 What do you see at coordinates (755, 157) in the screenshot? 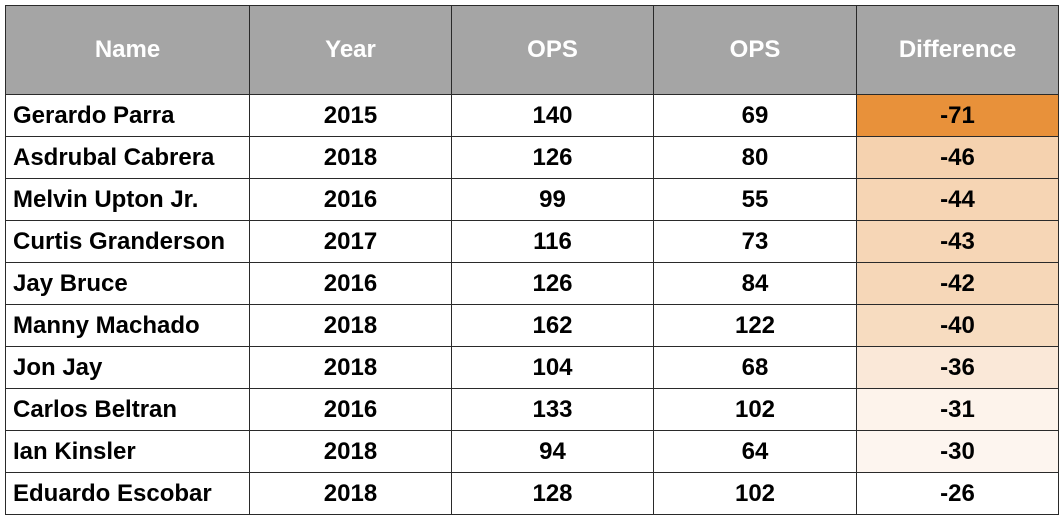
I see `ops-second-cell: 80` at bounding box center [755, 157].